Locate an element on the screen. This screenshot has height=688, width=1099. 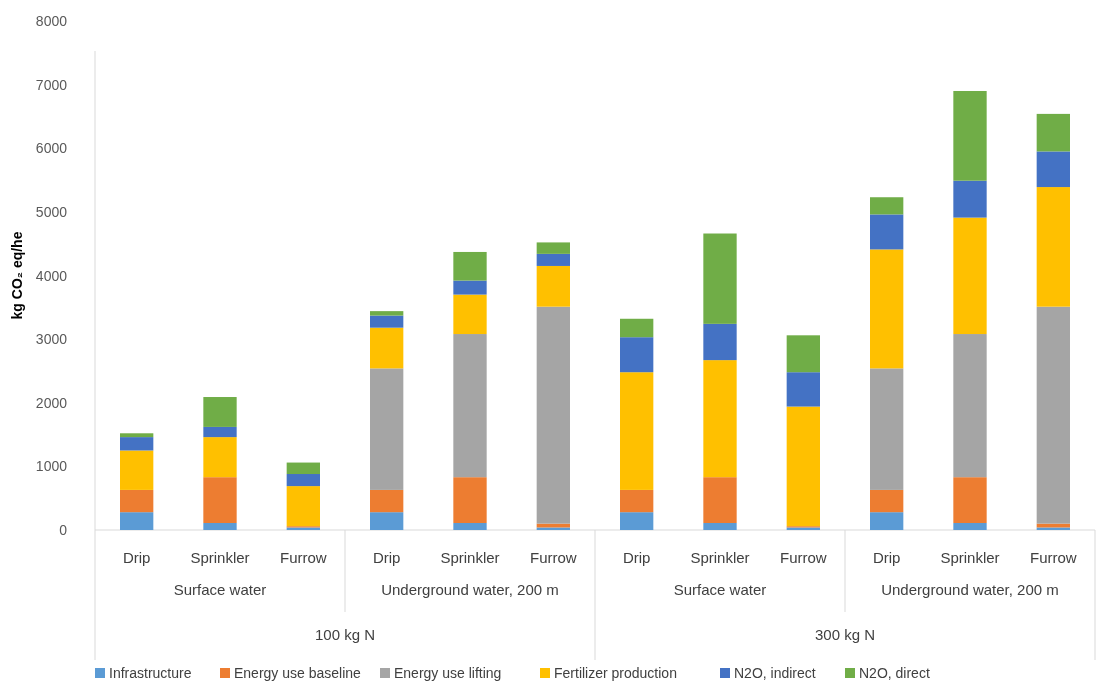
y-tick-label: 3000 is located at coordinates (51, 339).